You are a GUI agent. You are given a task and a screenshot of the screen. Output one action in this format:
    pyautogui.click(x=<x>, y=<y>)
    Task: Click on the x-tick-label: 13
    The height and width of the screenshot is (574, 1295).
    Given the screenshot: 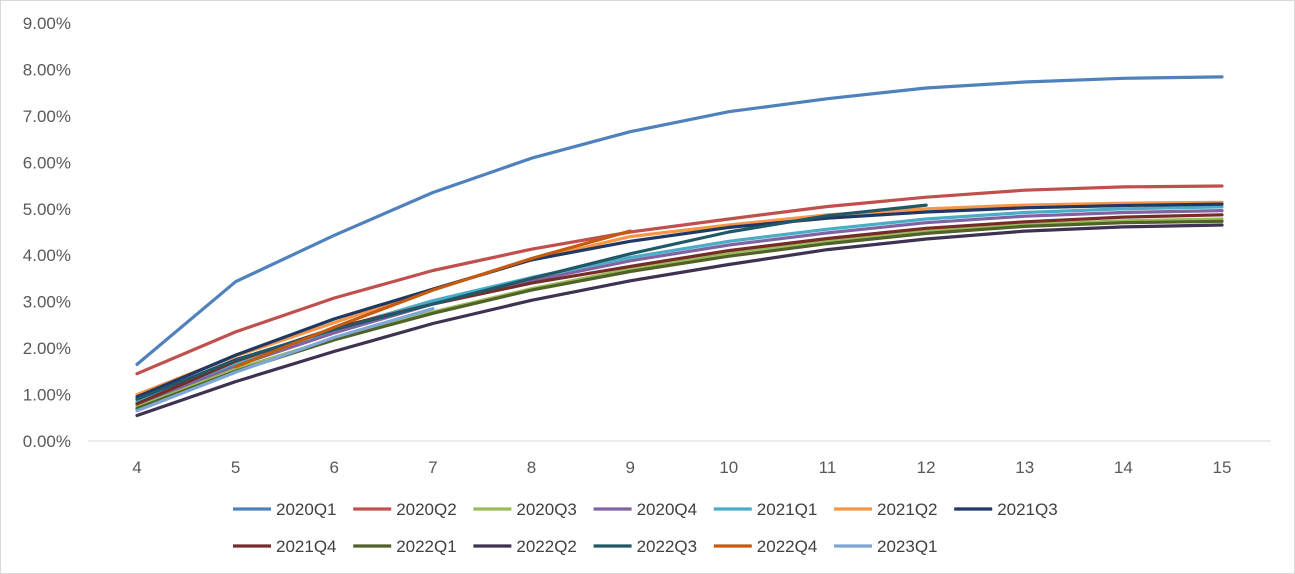 What is the action you would take?
    pyautogui.click(x=1024, y=467)
    